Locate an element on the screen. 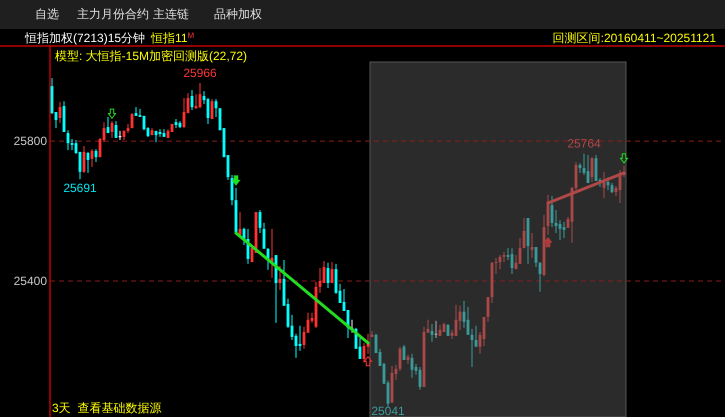 This screenshot has width=725, height=417. chart-subtitle: 恒指11$^{M}$ is located at coordinates (172, 37).